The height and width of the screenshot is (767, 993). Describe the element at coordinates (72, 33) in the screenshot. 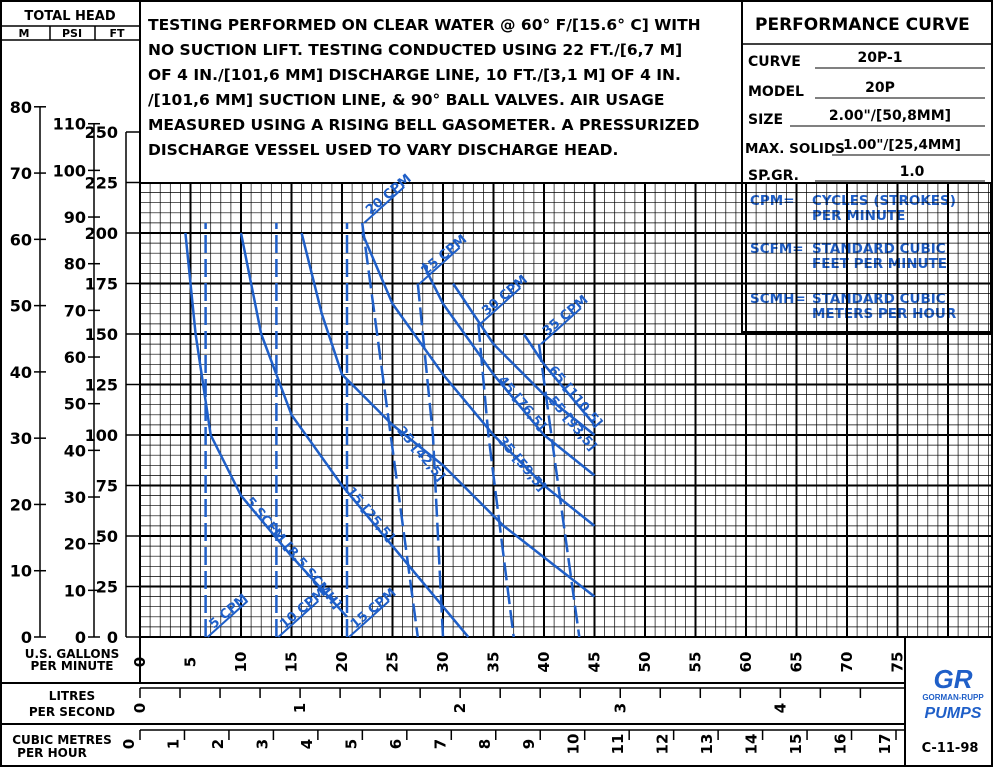

I see `unit-psi-label: PSI` at that location.